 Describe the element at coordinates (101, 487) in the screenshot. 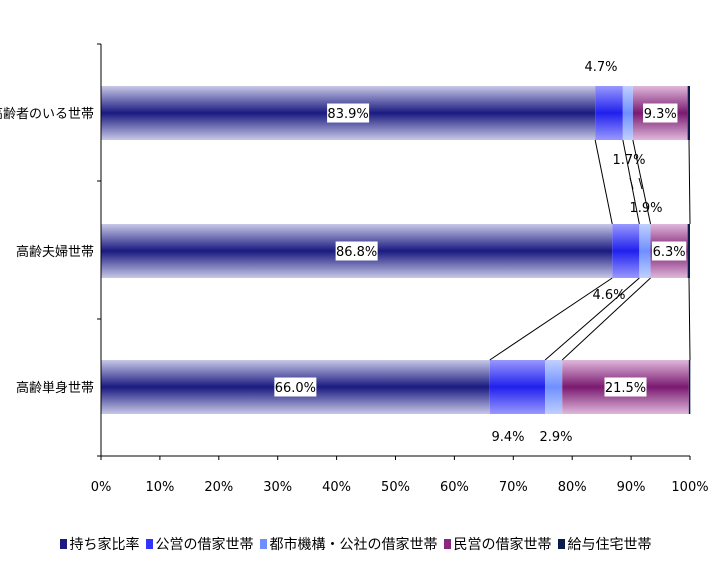

I see `x-tick-label: 0%` at that location.